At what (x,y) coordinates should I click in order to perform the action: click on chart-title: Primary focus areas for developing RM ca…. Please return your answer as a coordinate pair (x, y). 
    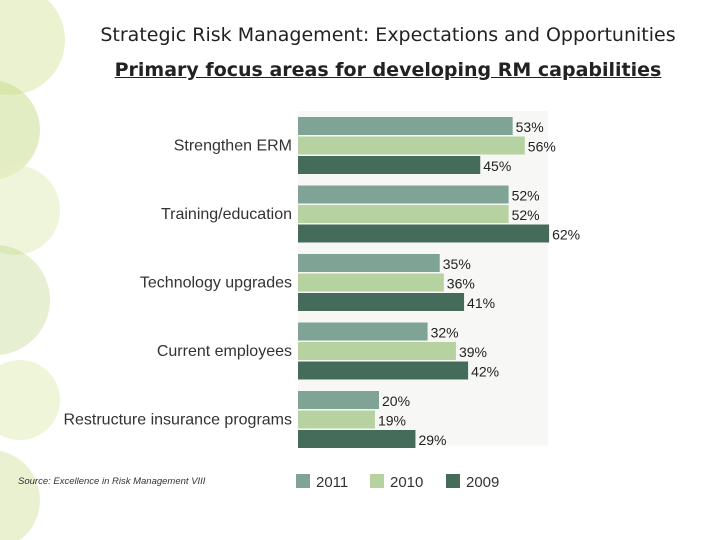
    Looking at the image, I should click on (388, 70).